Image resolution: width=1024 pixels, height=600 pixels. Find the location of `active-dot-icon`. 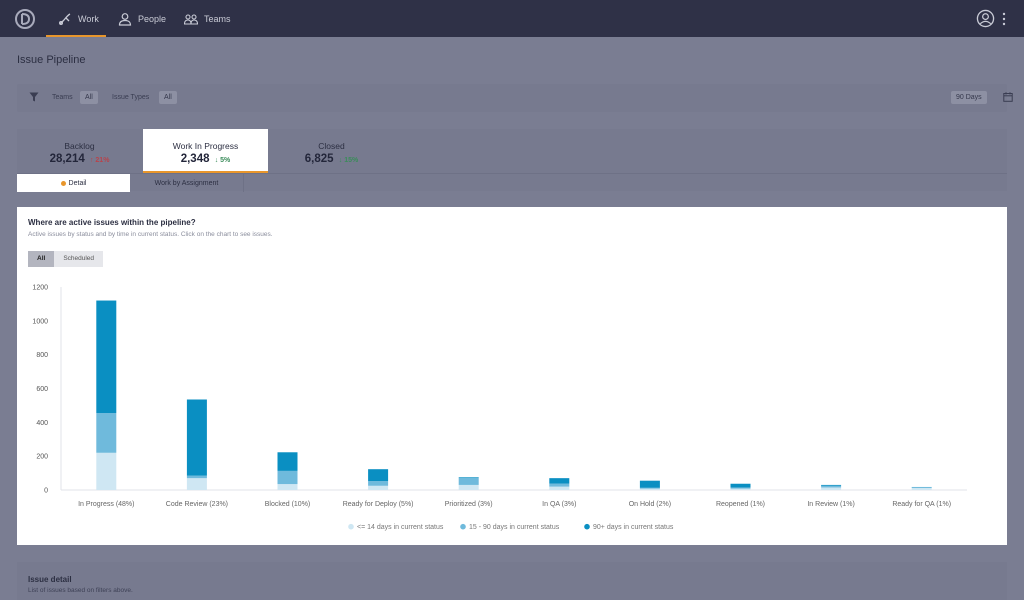

active-dot-icon is located at coordinates (63, 183).